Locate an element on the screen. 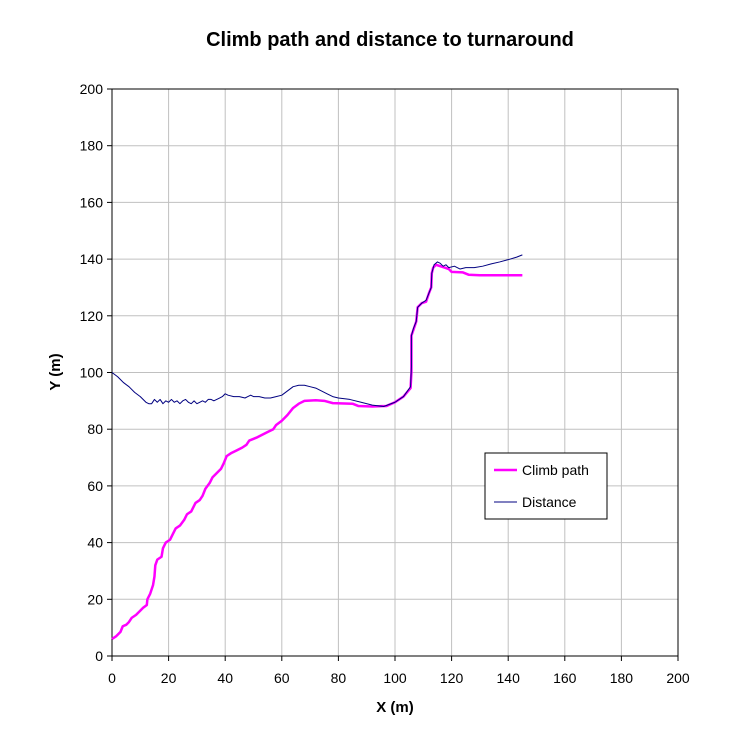 Image resolution: width=734 pixels, height=734 pixels. chart-title: Climb path and distance to turnaround is located at coordinates (390, 40).